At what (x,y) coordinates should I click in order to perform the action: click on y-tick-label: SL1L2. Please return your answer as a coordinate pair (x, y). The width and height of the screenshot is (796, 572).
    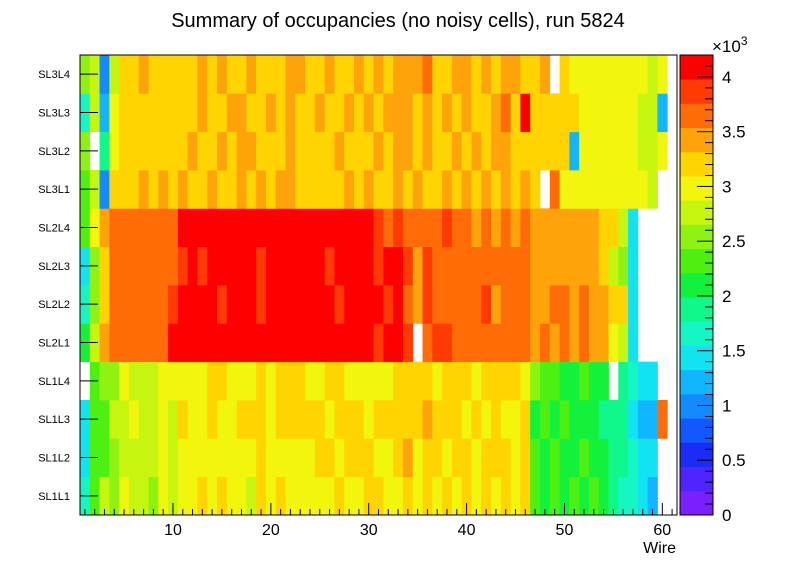
    Looking at the image, I should click on (54, 459).